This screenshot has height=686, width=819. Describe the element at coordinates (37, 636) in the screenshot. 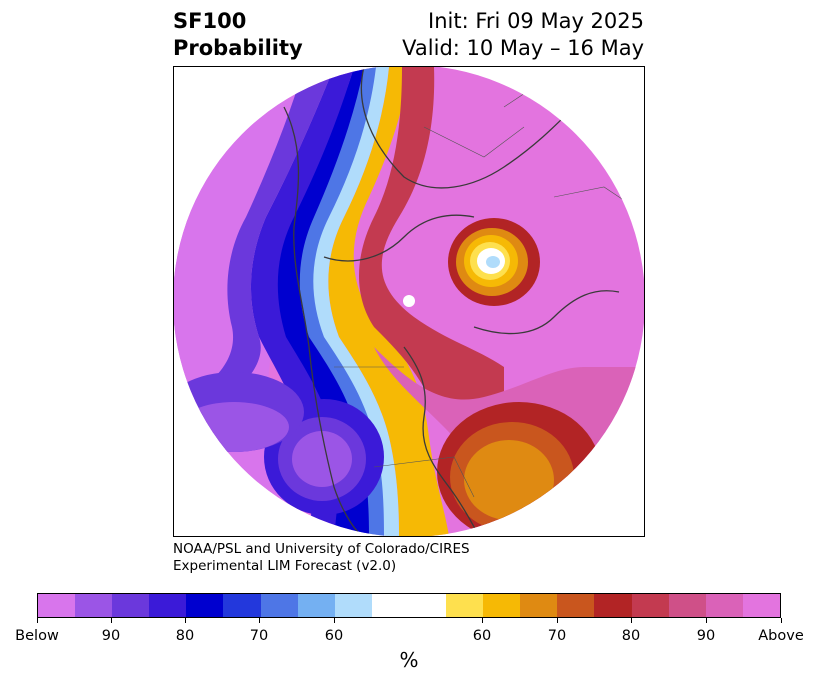

I see `colorbar-tick-label: Below` at that location.